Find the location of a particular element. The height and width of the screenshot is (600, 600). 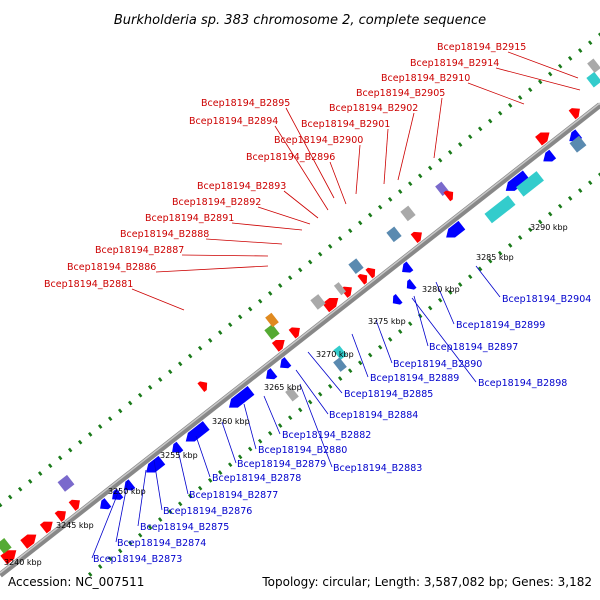

gene-label: Bcep18194_B2895 is located at coordinates (245, 103).